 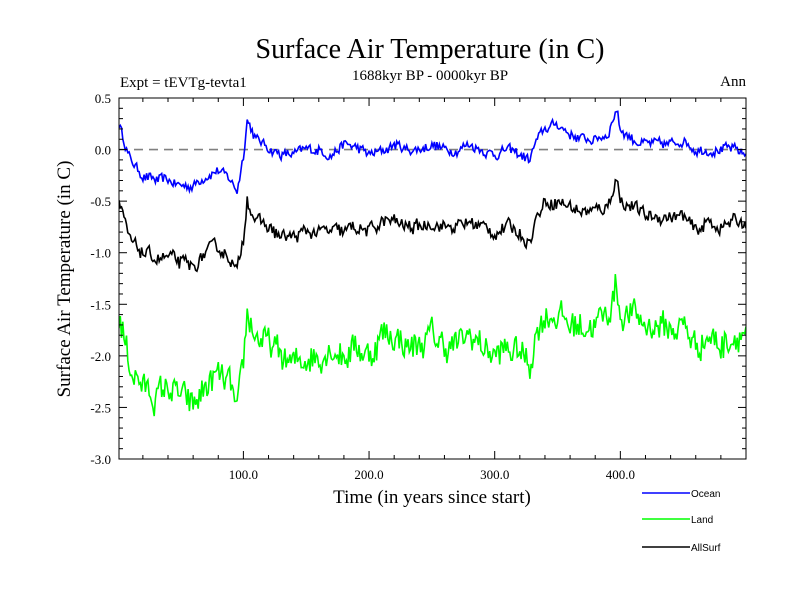 I want to click on y-tick-label: -1.0, so click(x=100, y=253).